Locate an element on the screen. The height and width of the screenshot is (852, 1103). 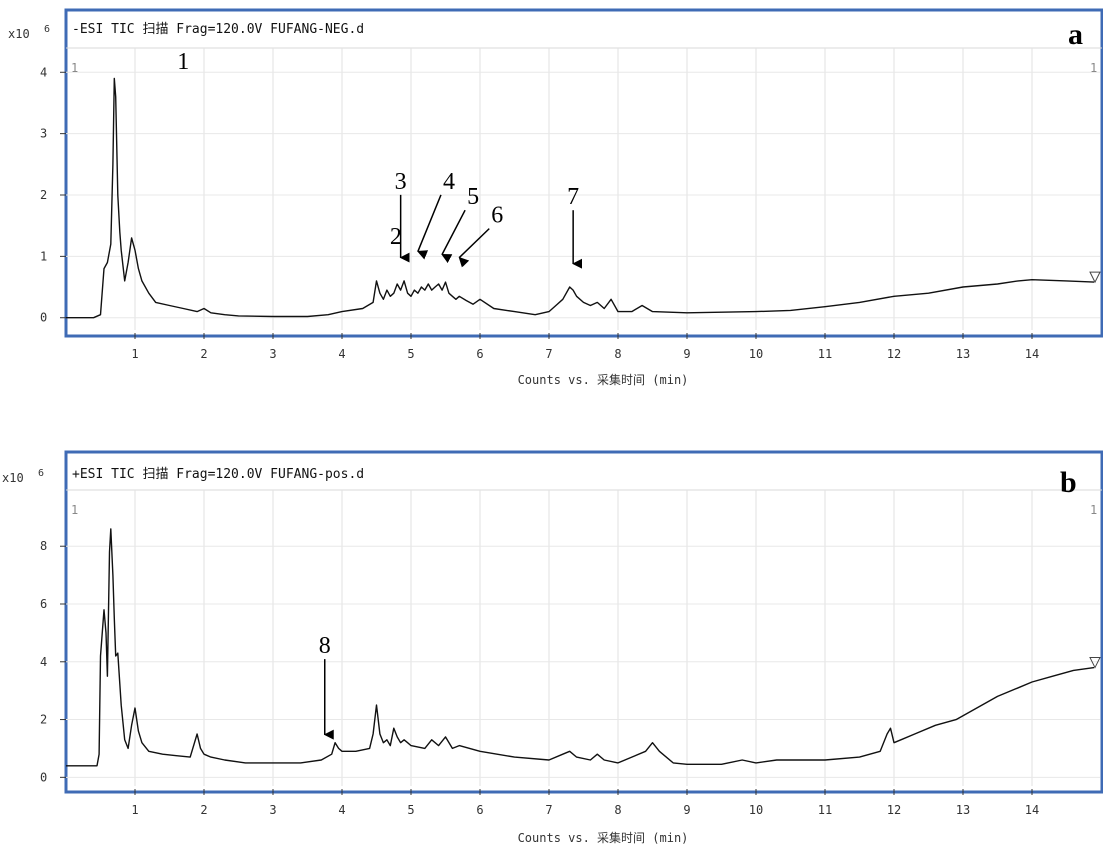
peak-label-4: 4 is located at coordinates (449, 182).